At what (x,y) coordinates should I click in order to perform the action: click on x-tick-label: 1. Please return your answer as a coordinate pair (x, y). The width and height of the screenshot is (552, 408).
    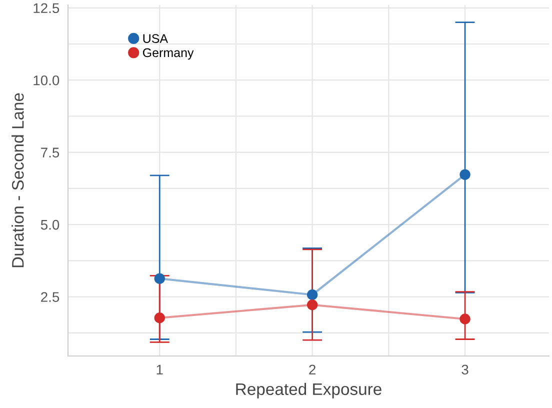
    Looking at the image, I should click on (159, 369).